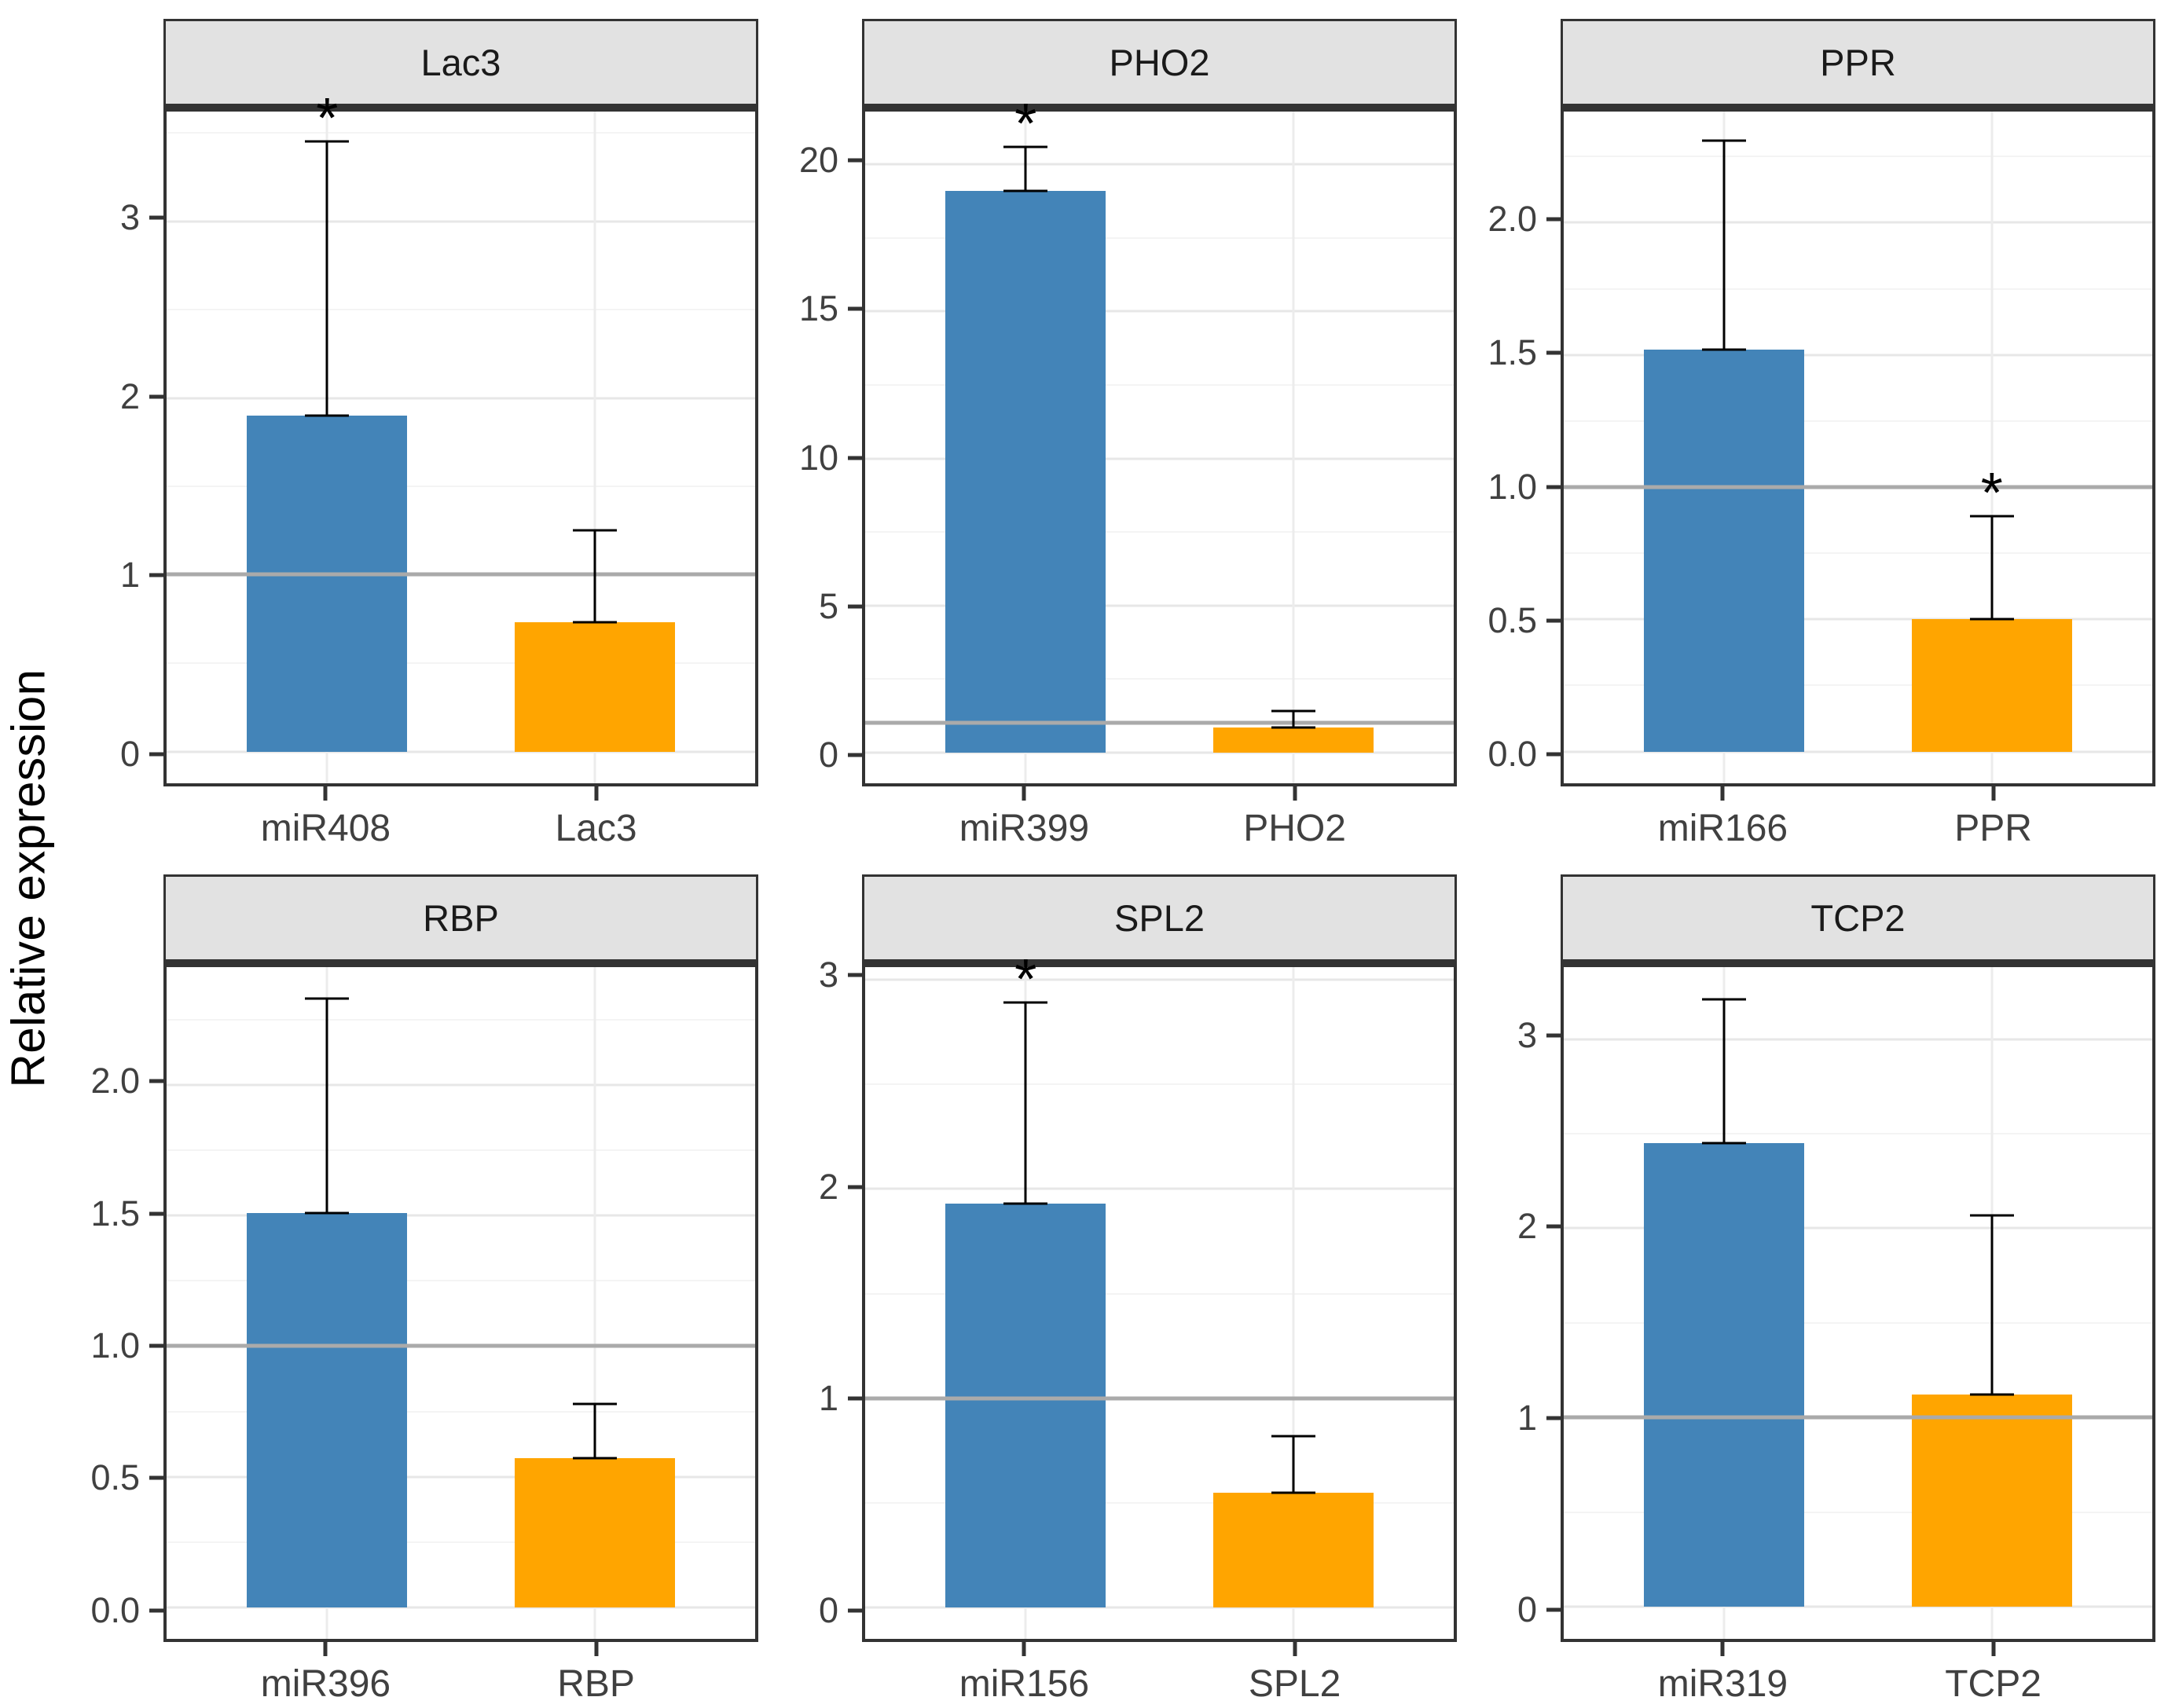 This screenshot has width=2157, height=1708. I want to click on error-bar-mir396, so click(326, 1105).